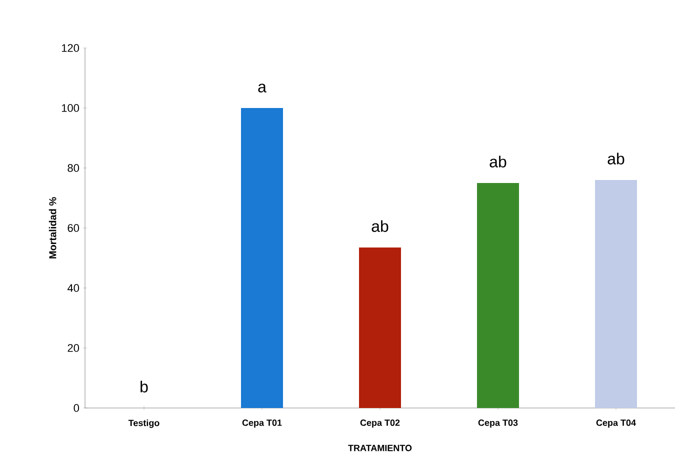 This screenshot has height=476, width=681. Describe the element at coordinates (262, 88) in the screenshot. I see `annotation: a` at that location.